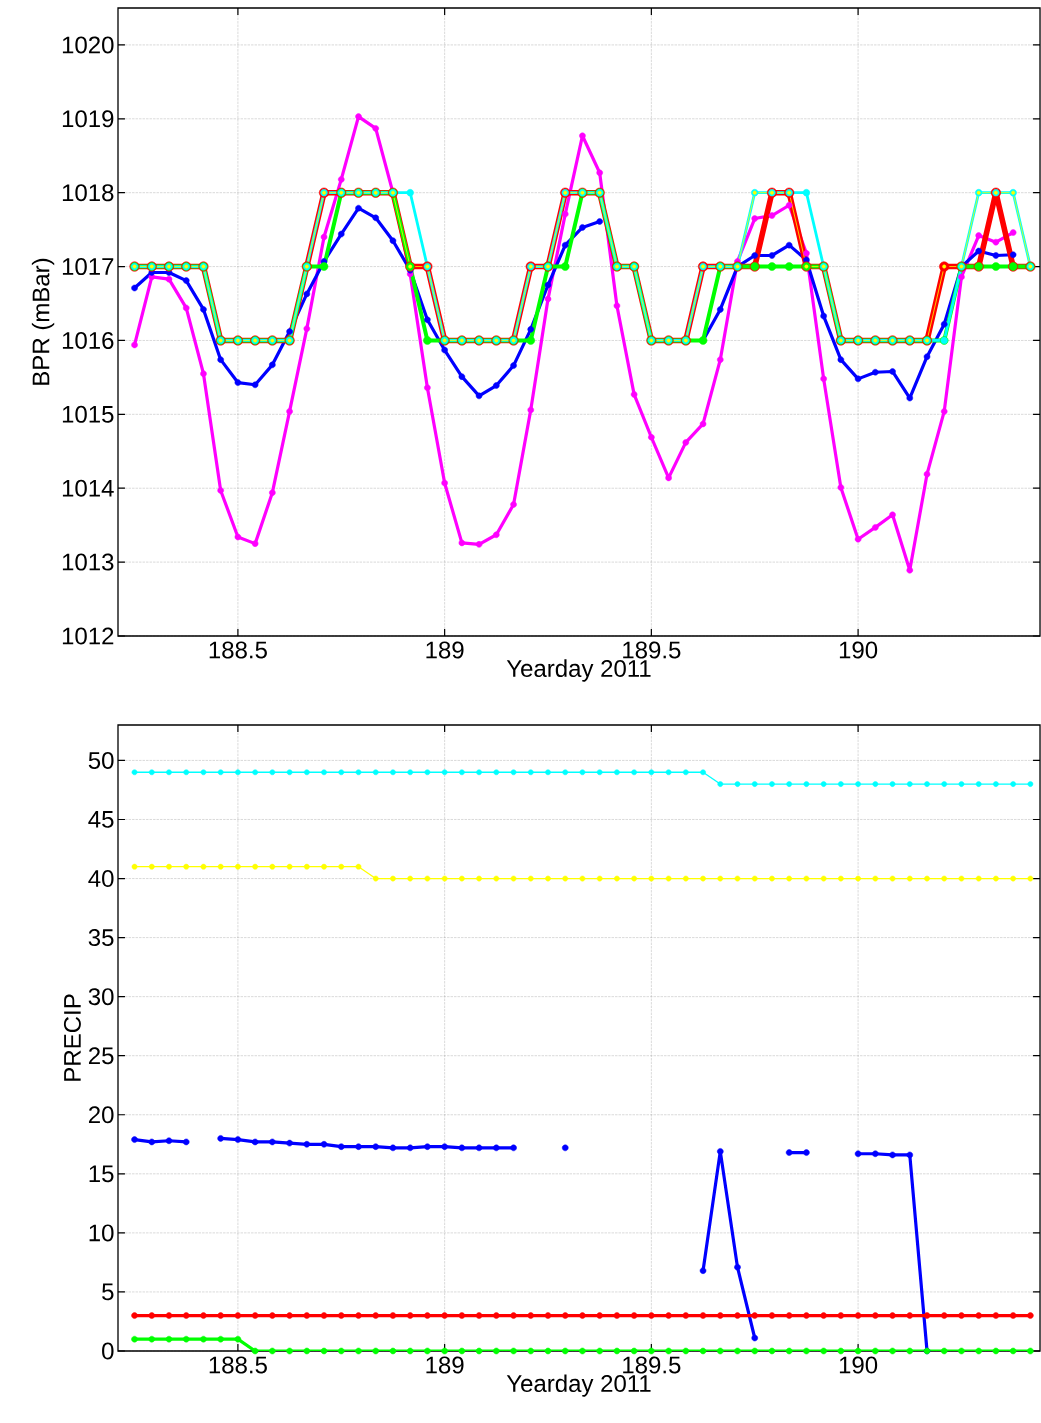 The width and height of the screenshot is (1041, 1423). Describe the element at coordinates (108, 1351) in the screenshot. I see `y-tick-label: 0` at that location.